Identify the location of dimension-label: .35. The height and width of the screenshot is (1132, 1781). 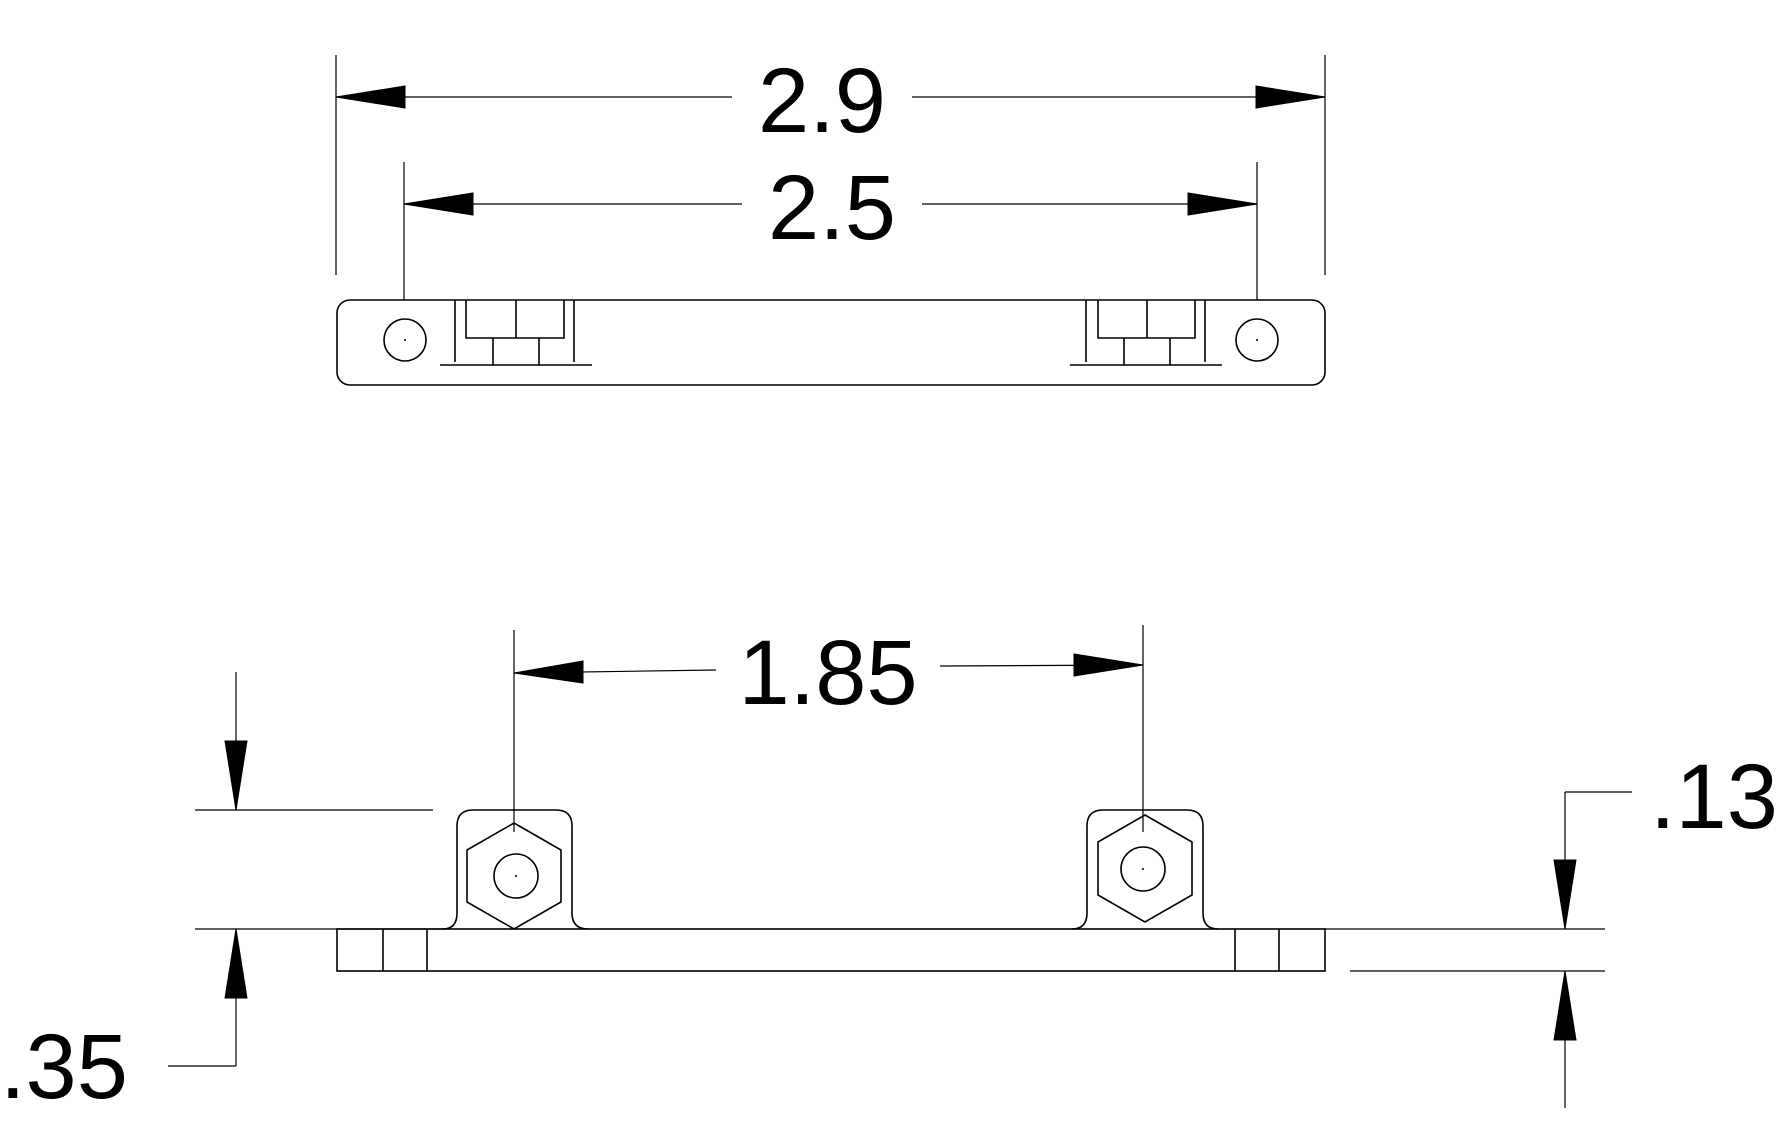
(64, 1067).